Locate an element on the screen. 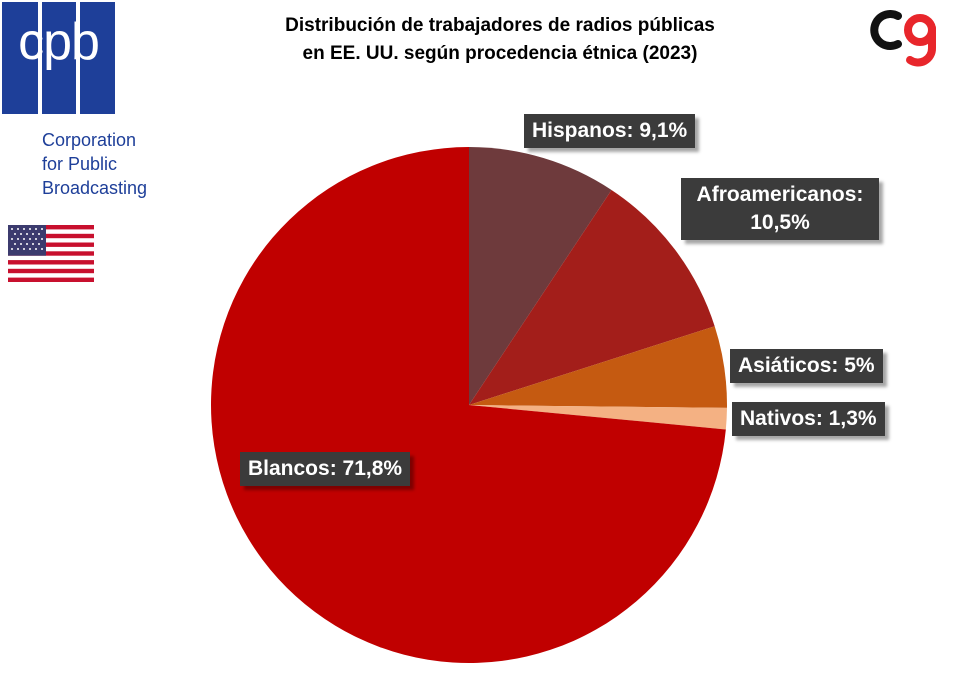  slice-label-nativos: Nativos: 1,3% is located at coordinates (808, 419).